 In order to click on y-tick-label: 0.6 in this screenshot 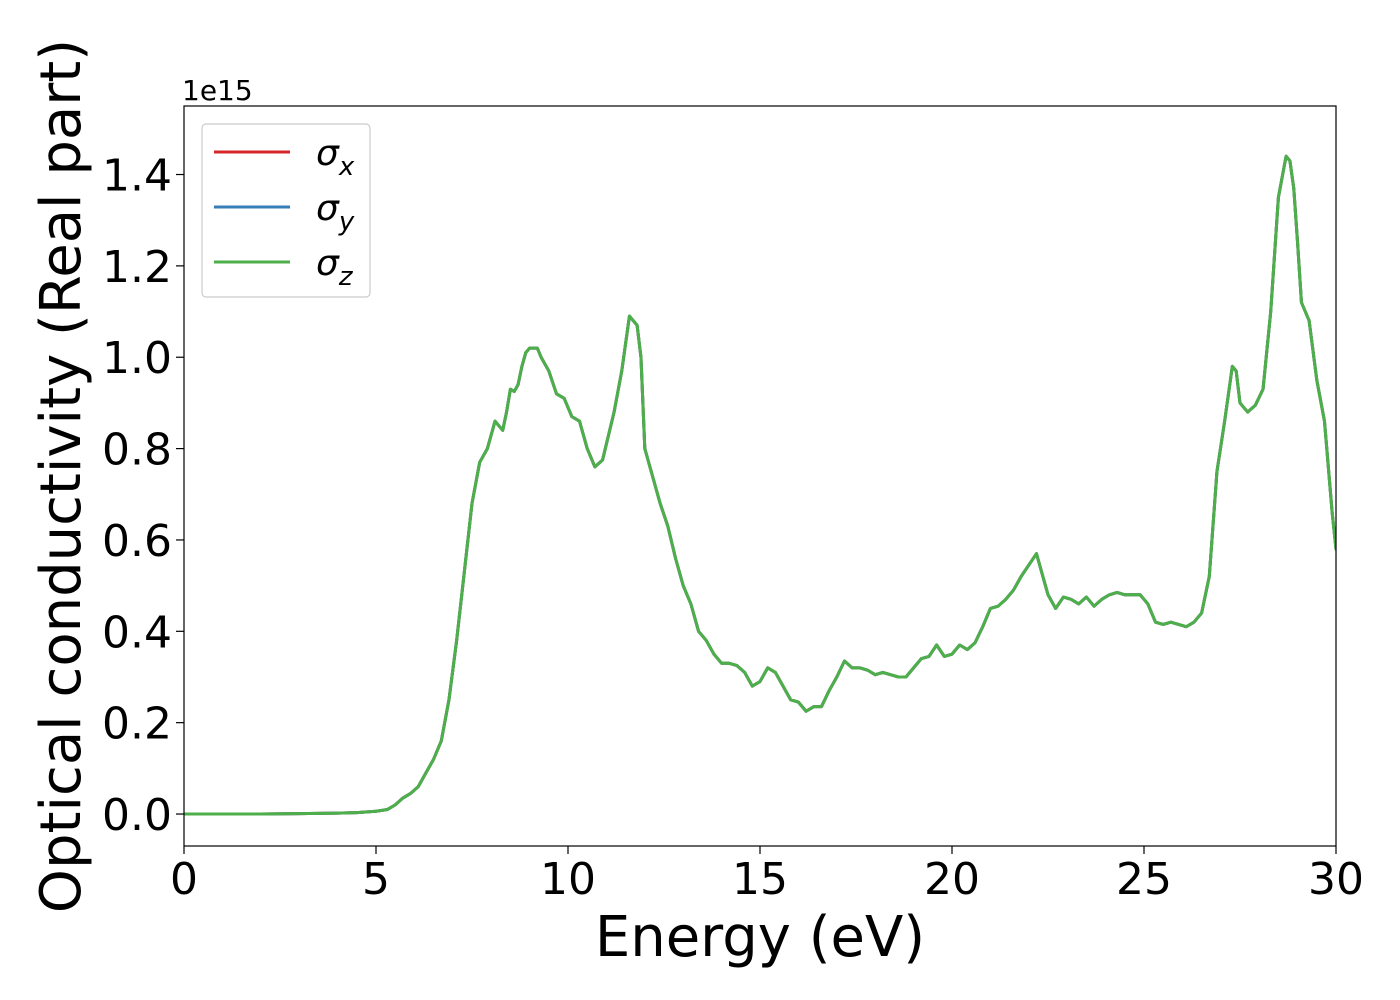, I will do `click(137, 541)`.